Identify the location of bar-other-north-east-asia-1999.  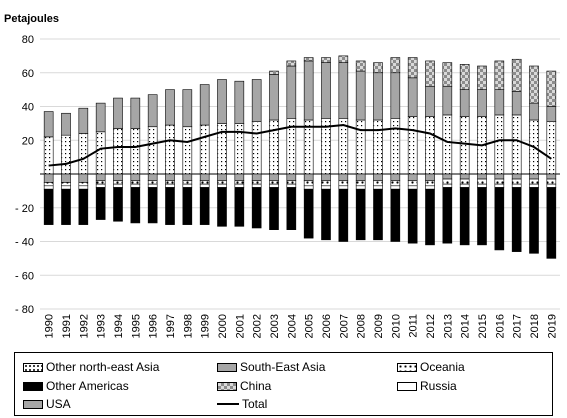
(204, 149).